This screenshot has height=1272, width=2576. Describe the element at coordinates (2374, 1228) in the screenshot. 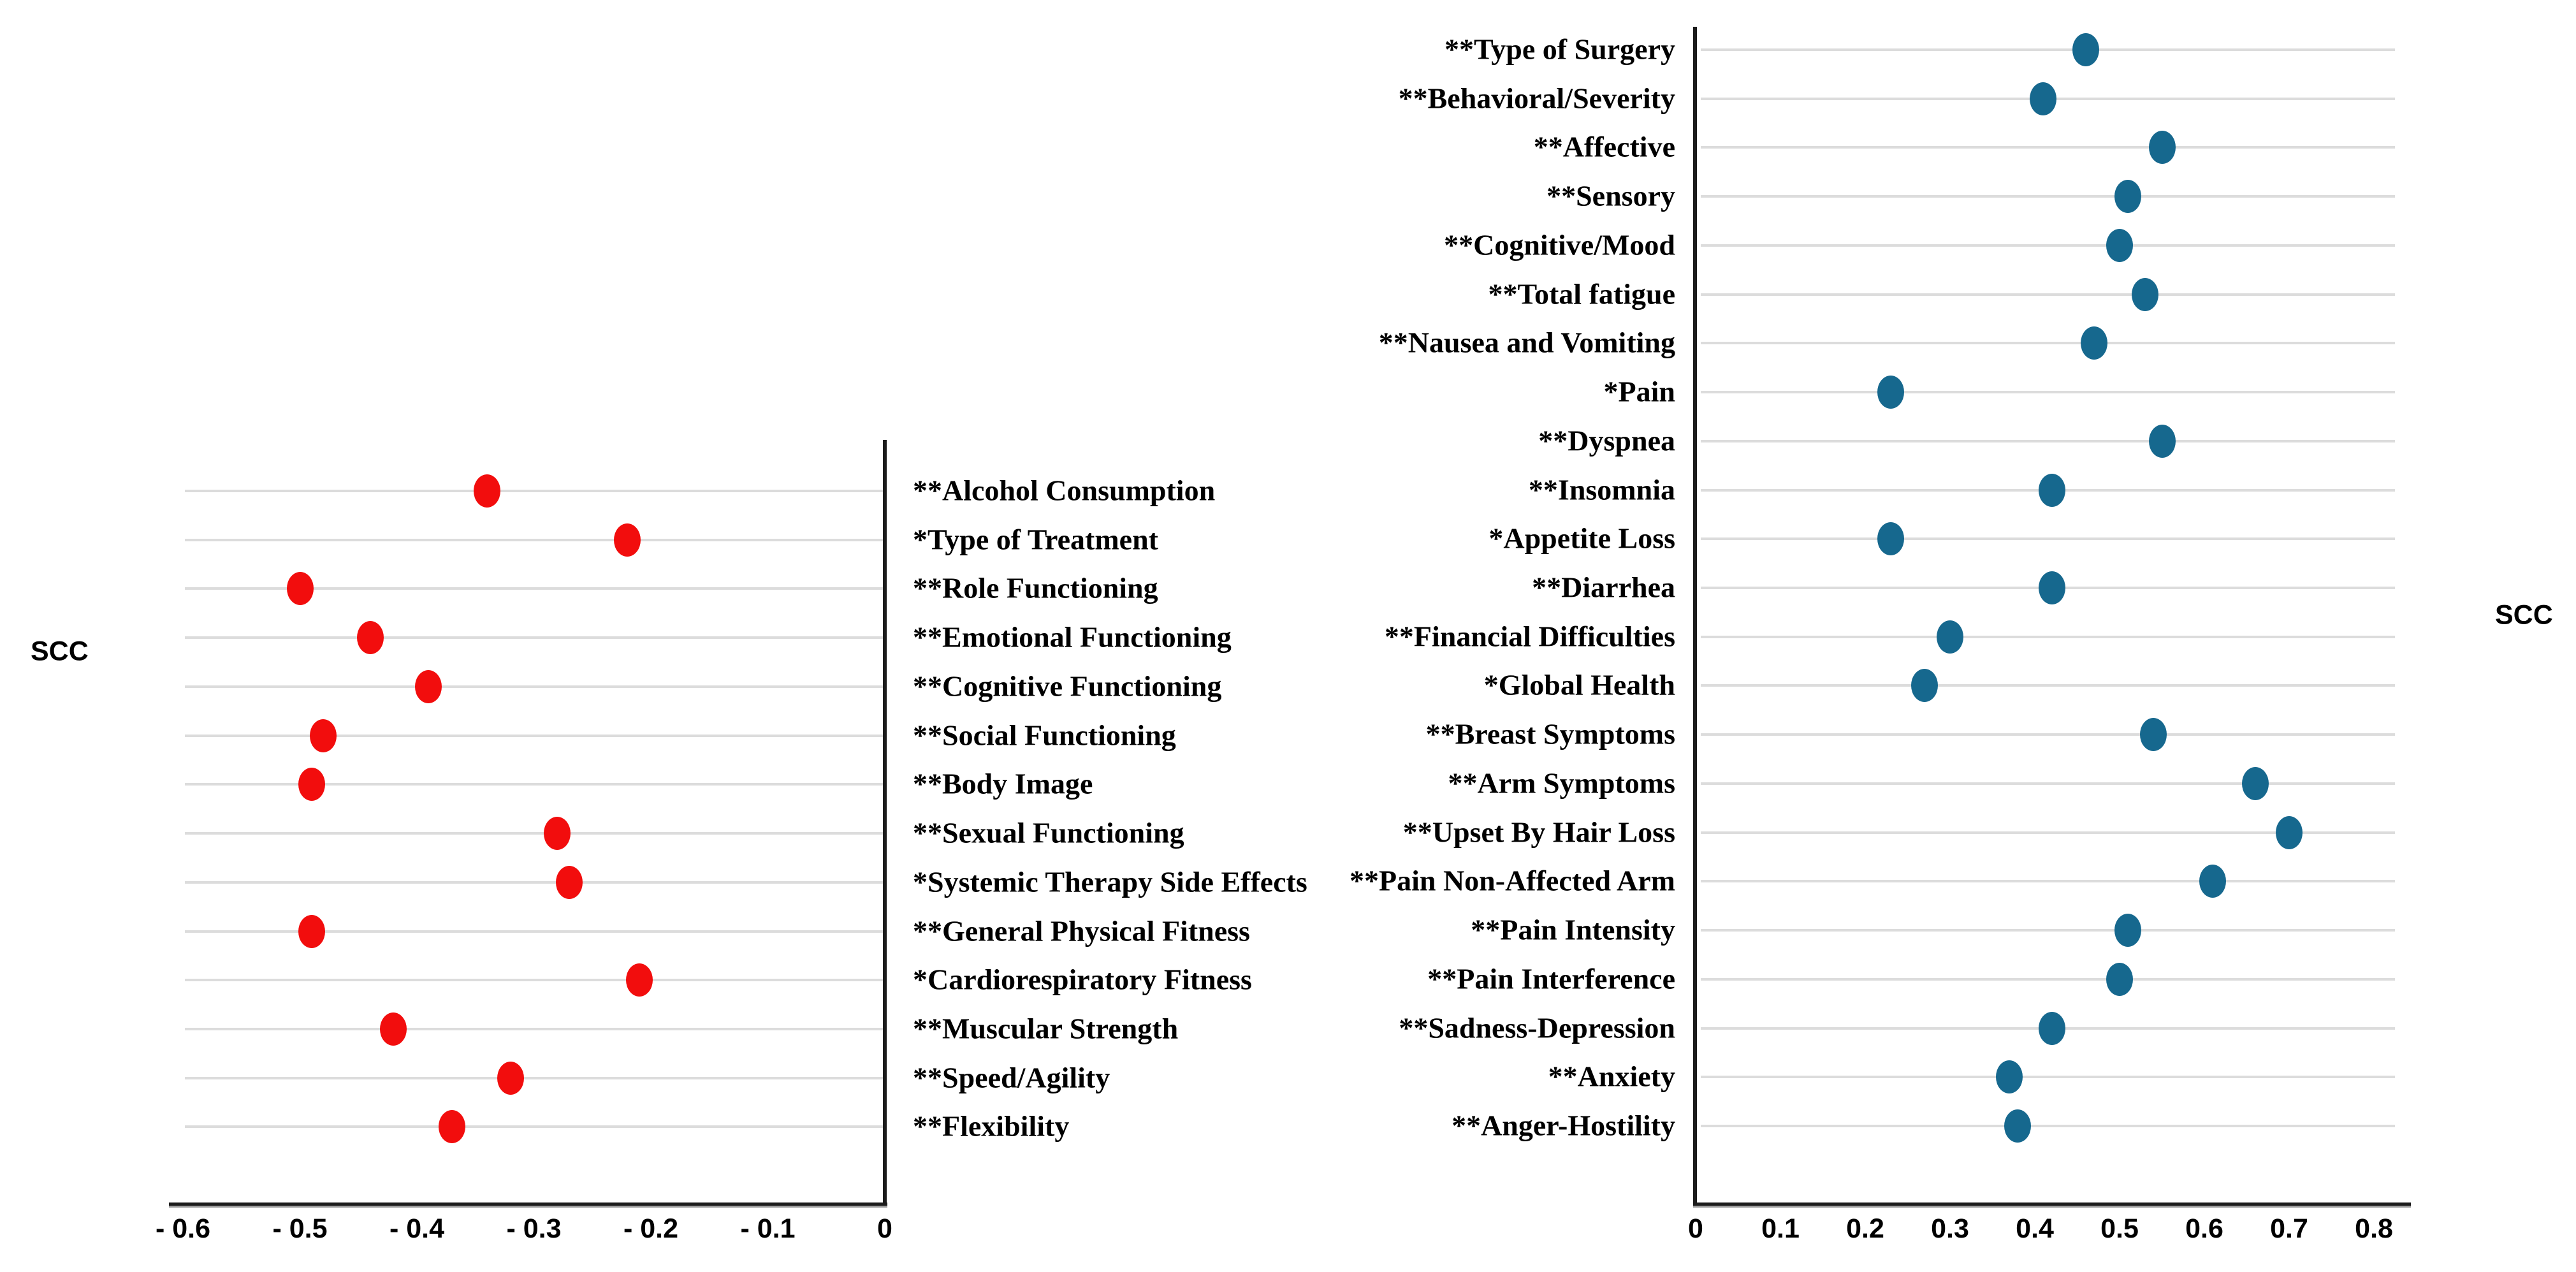

I see `x-tick-label: 0.8` at that location.